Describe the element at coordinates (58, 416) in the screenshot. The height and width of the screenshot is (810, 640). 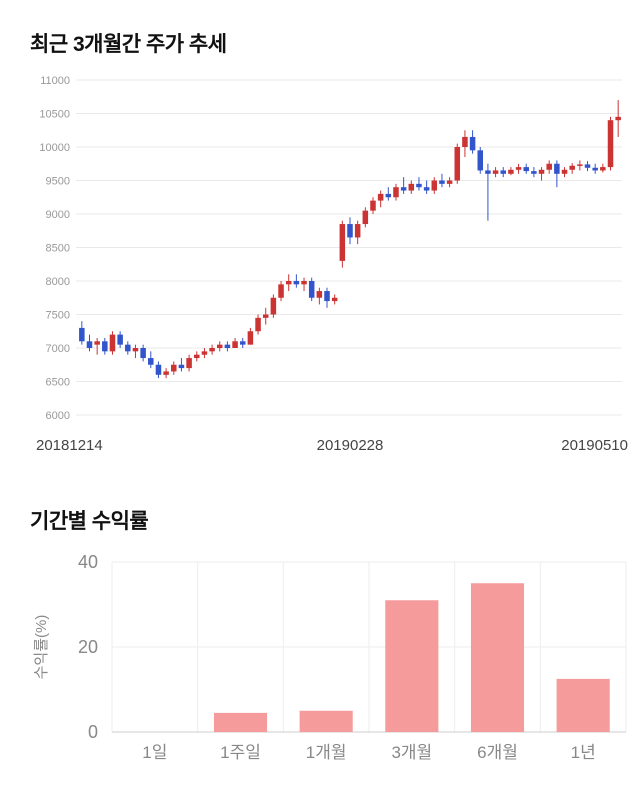
I see `y-tick-label: 6000` at that location.